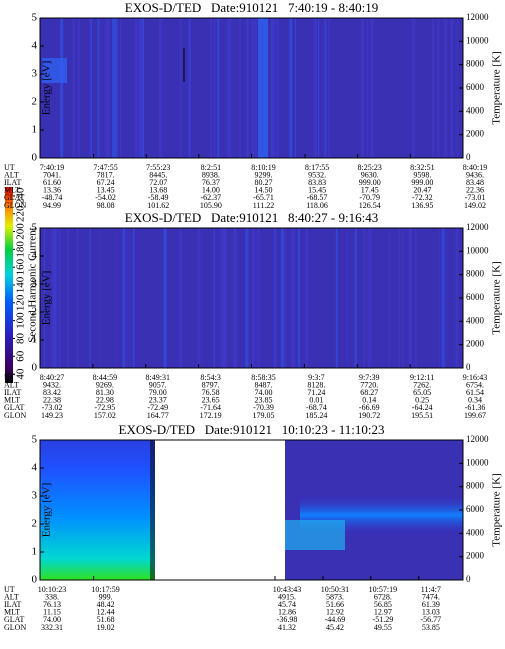 The height and width of the screenshot is (649, 505). Describe the element at coordinates (21, 302) in the screenshot. I see `colorbar-tick-label: 120` at that location.